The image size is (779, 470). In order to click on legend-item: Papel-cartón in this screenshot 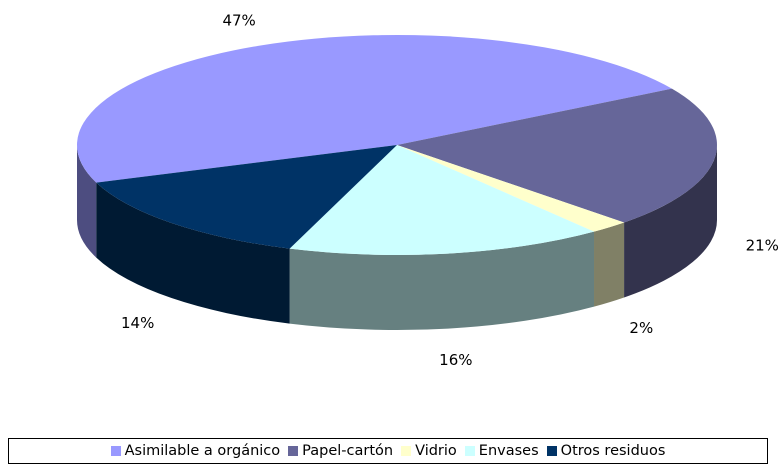, I will do `click(340, 451)`.